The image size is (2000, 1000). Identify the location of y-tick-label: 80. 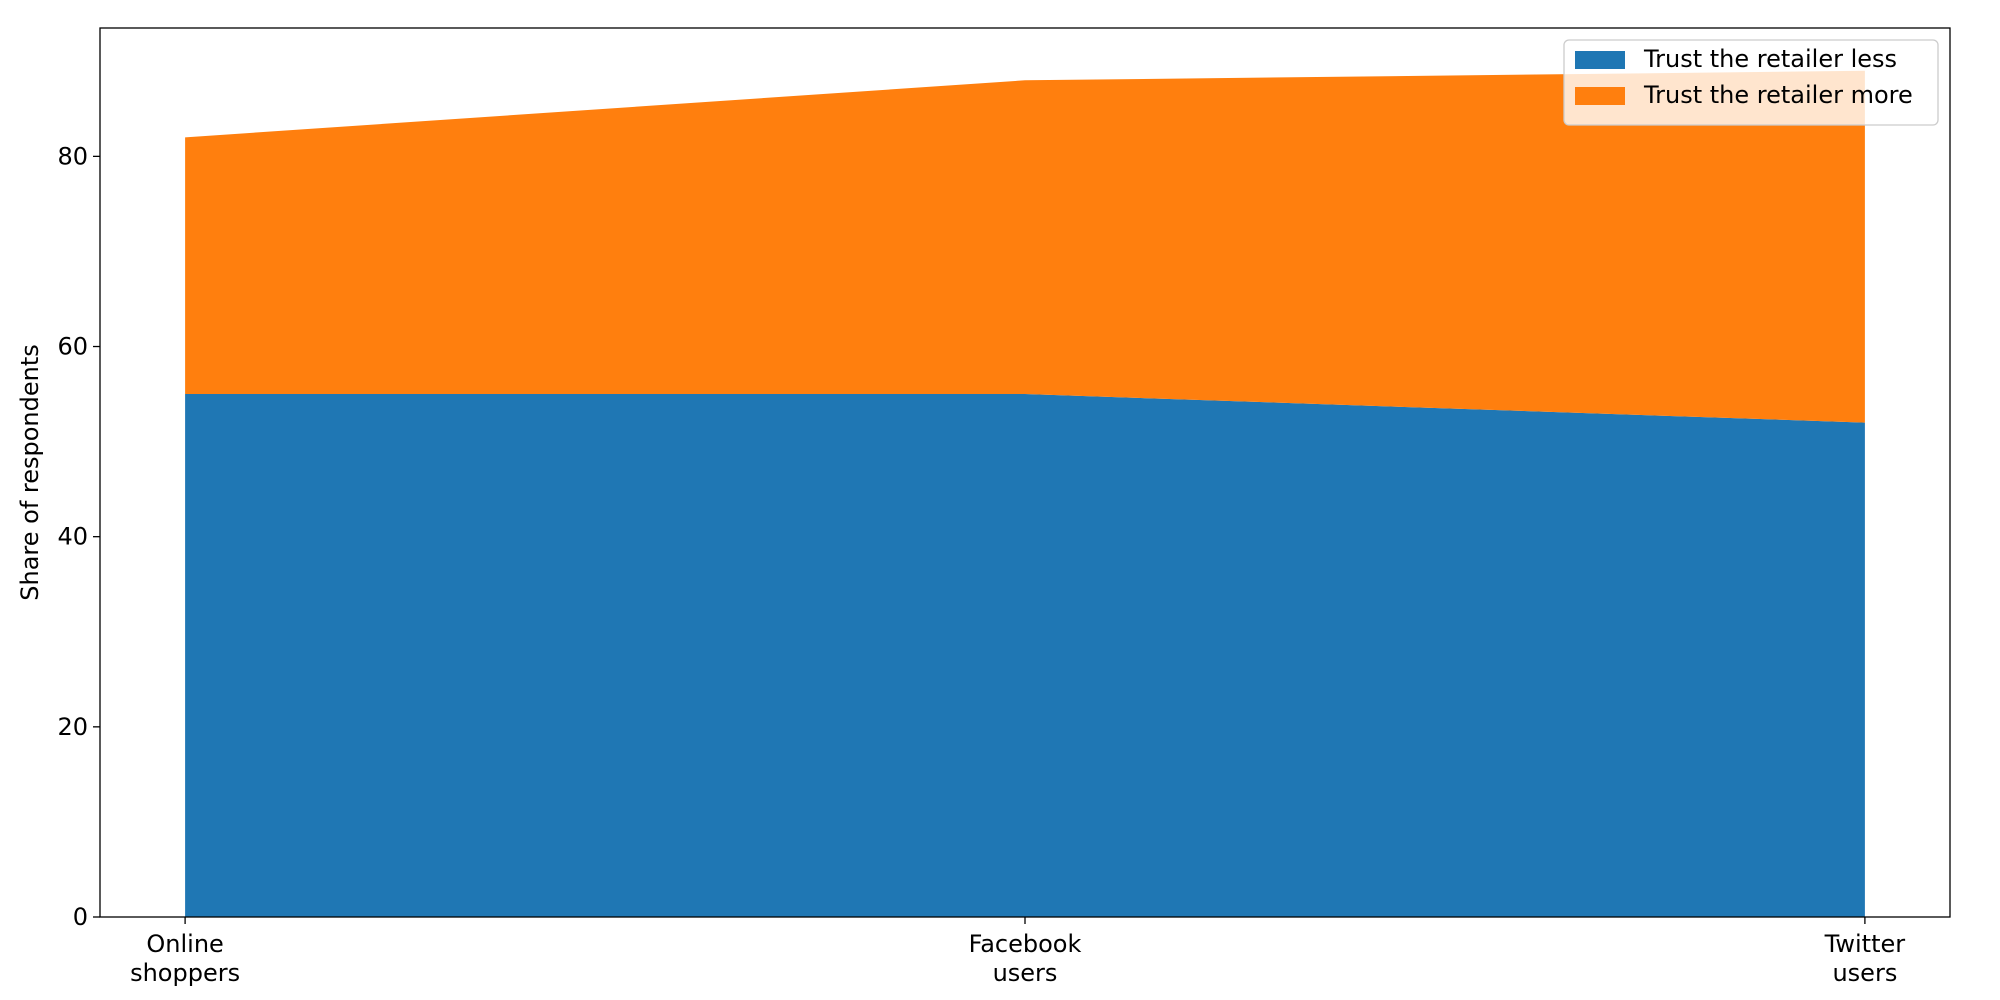
(72, 156).